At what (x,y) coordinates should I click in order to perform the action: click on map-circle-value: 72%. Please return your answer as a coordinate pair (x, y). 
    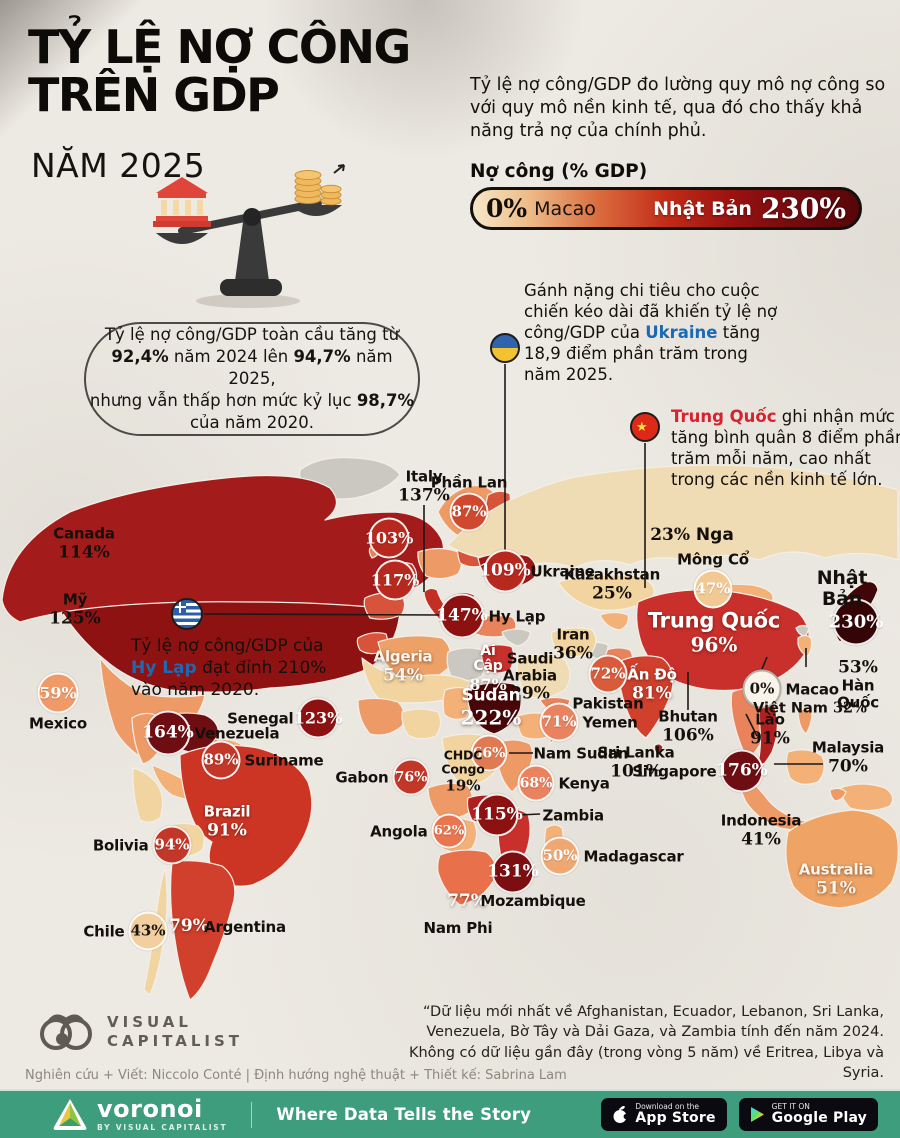
    Looking at the image, I should click on (608, 673).